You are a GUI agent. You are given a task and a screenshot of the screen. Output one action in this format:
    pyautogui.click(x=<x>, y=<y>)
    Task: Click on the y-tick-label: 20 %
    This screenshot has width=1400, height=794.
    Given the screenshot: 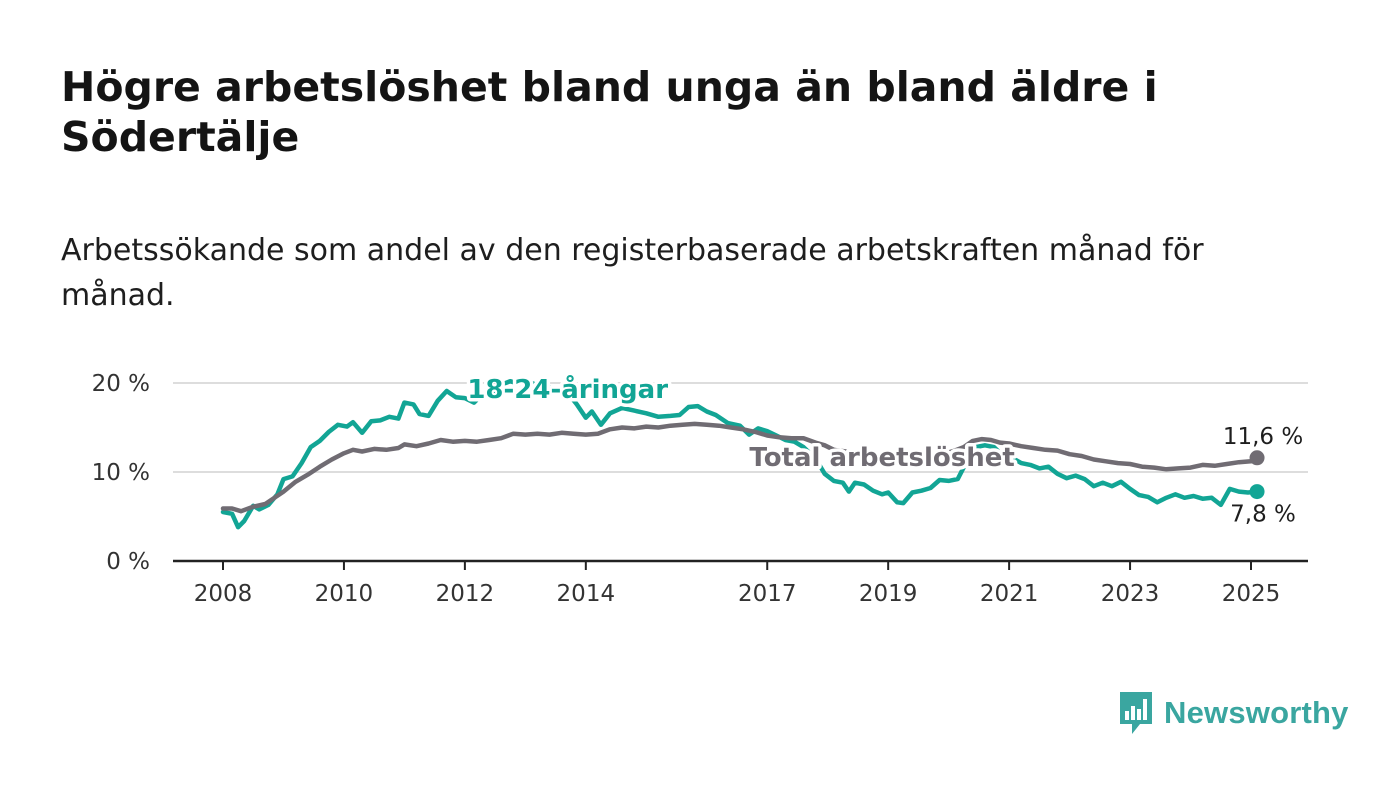 What is the action you would take?
    pyautogui.click(x=121, y=384)
    